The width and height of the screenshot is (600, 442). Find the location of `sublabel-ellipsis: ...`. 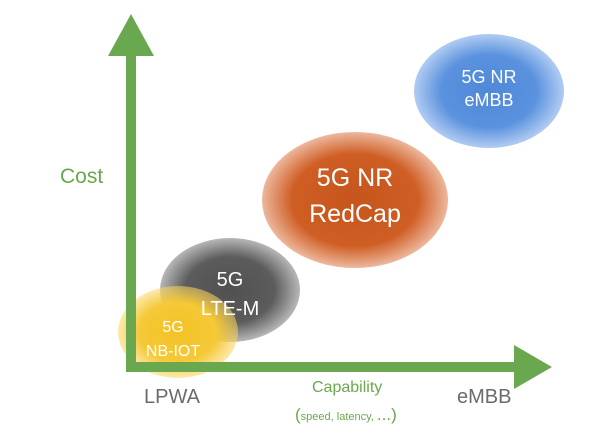

sublabel-ellipsis: ... is located at coordinates (384, 414).